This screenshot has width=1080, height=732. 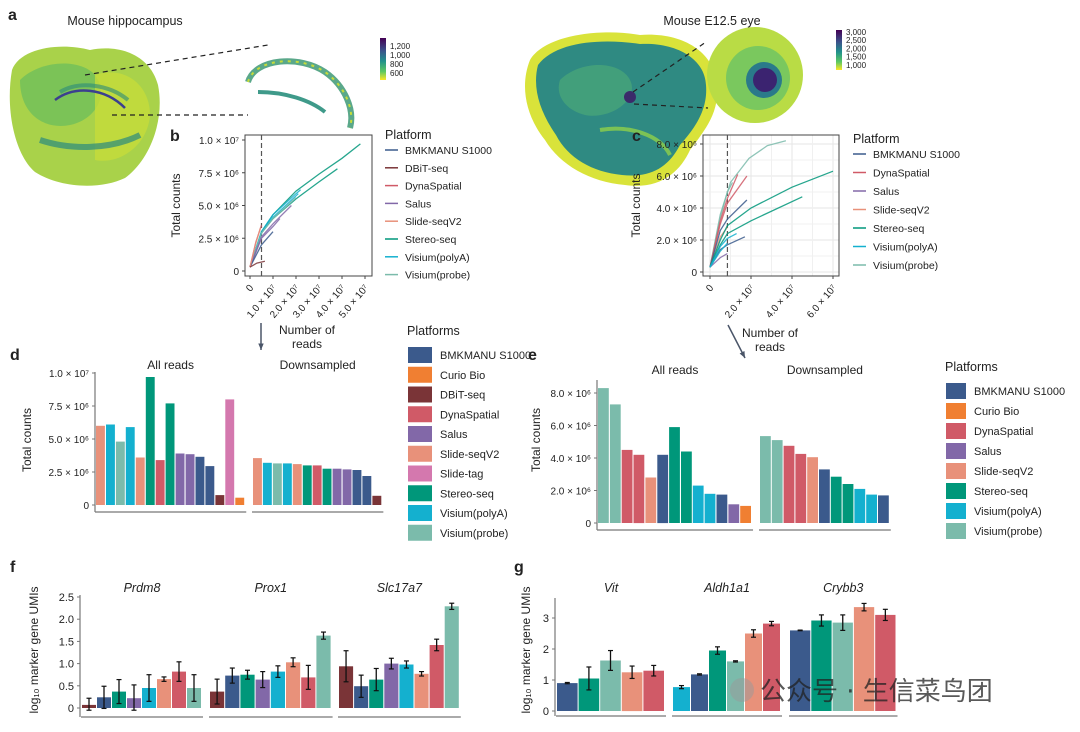 I want to click on facet-prox1: Prox1, so click(x=271, y=649).